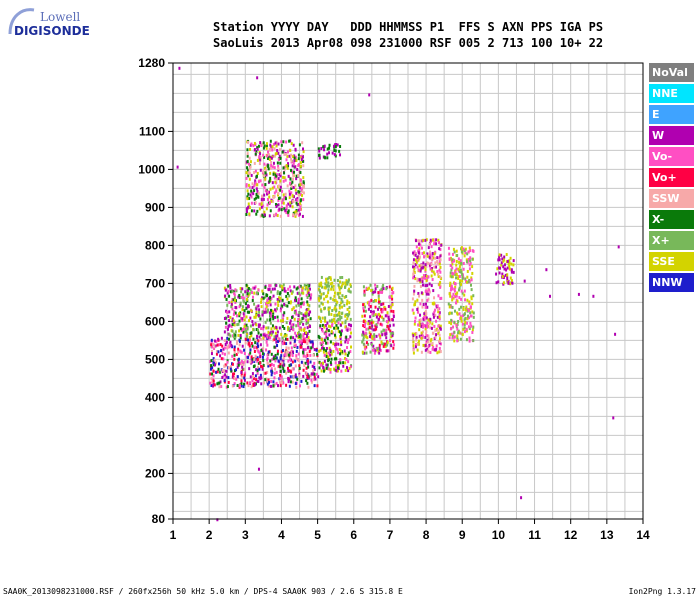 This screenshot has width=700, height=600. I want to click on x-tick-label: 11, so click(534, 535).